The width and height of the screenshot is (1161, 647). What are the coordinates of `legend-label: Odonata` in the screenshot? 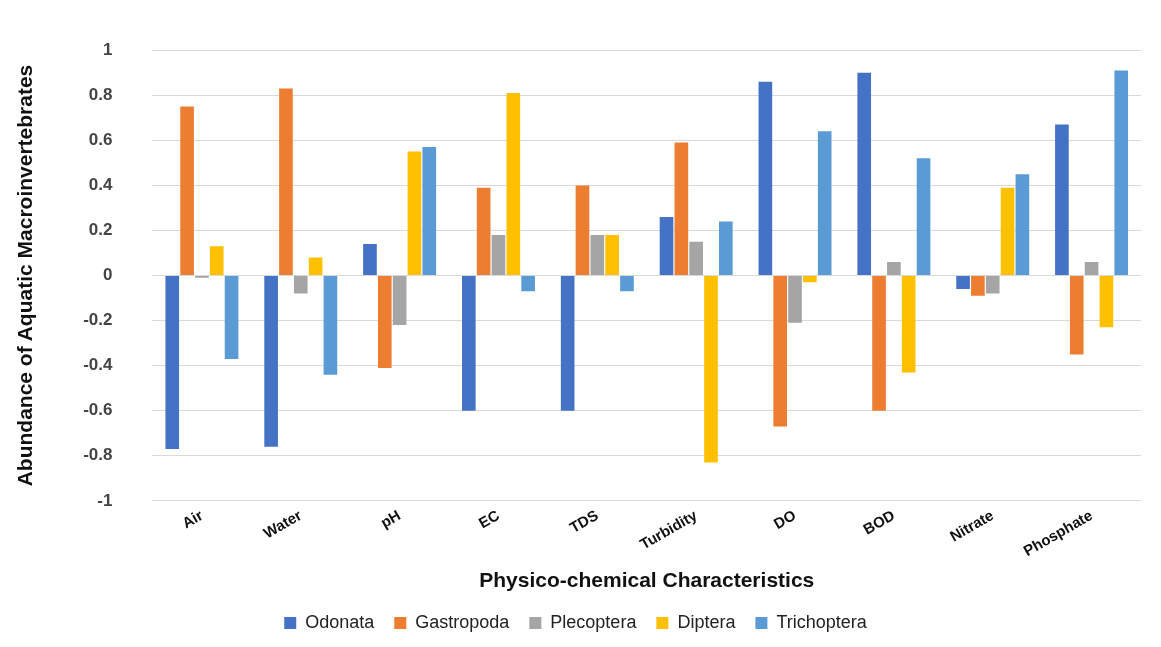 It's located at (340, 621).